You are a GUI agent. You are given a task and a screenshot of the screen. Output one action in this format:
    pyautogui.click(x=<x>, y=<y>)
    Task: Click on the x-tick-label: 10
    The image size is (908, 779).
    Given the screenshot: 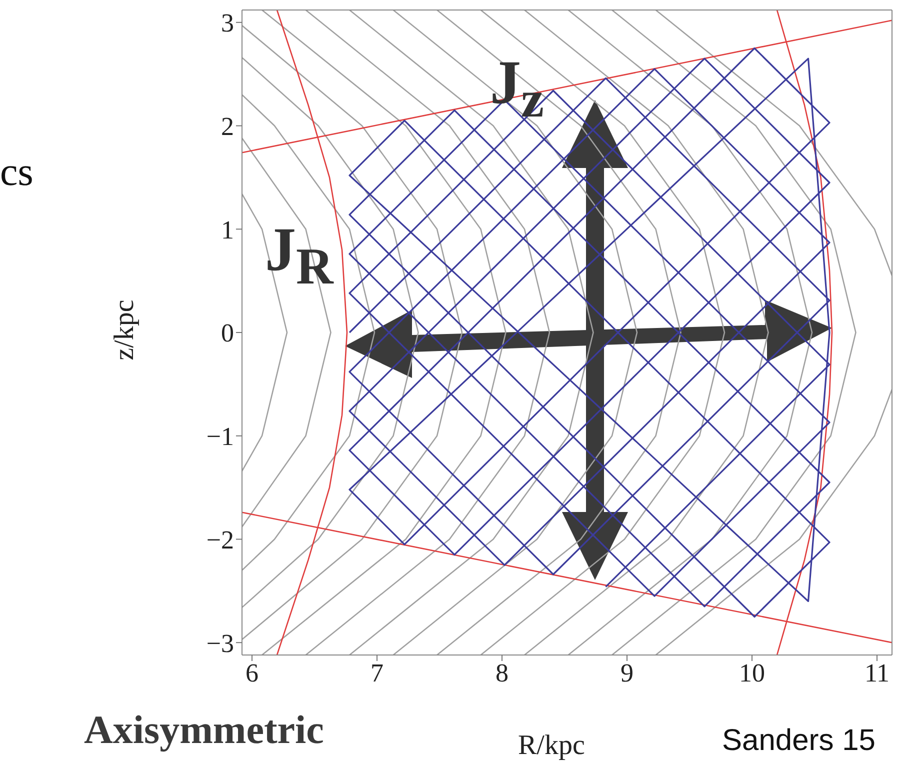 What is the action you would take?
    pyautogui.click(x=752, y=673)
    